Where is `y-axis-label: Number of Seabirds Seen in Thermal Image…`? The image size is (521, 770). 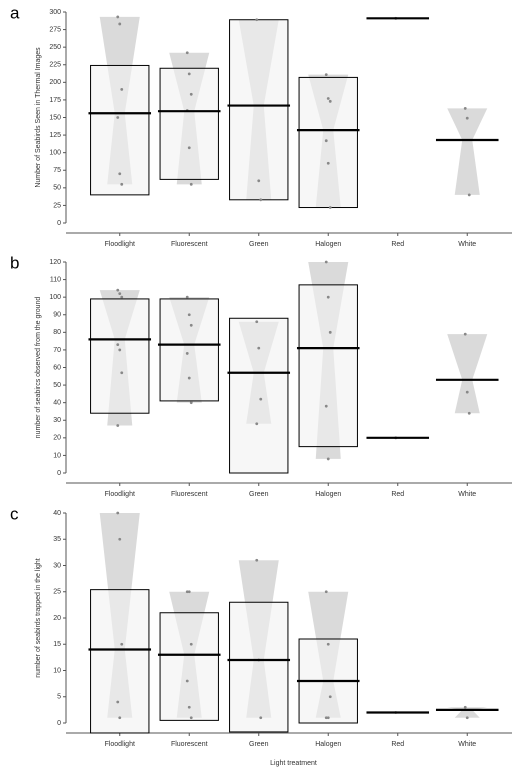
y-axis-label: Number of Seabirds Seen in Thermal Image… is located at coordinates (38, 117).